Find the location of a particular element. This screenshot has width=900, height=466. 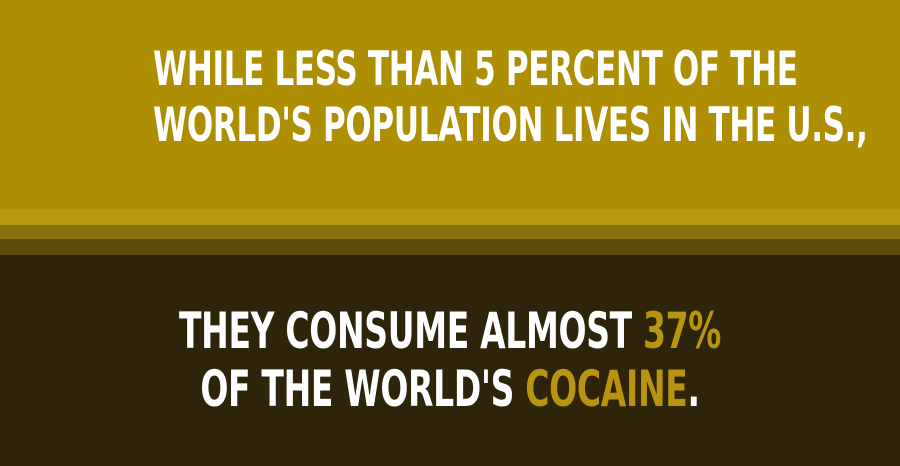

divider-stripe-light is located at coordinates (450, 217).